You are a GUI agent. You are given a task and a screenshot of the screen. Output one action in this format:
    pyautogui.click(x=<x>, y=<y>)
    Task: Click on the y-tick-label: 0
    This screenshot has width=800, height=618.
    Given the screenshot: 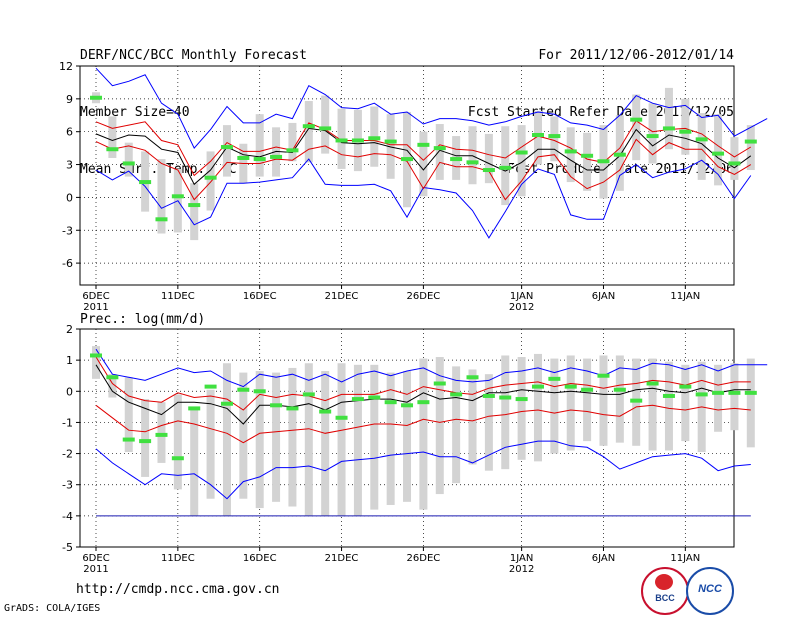 What is the action you would take?
    pyautogui.click(x=69, y=197)
    